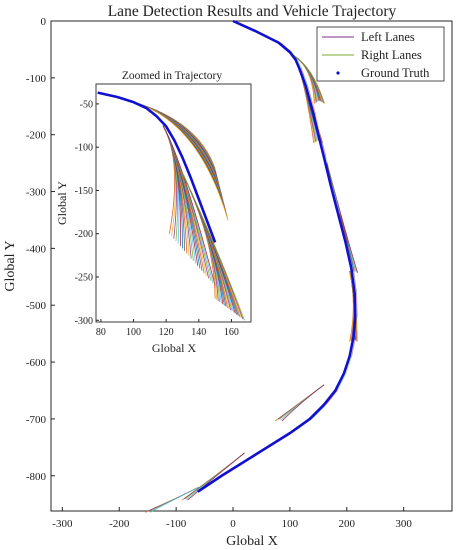 The height and width of the screenshot is (550, 457). I want to click on inset-y-tick-label: -250, so click(84, 277).